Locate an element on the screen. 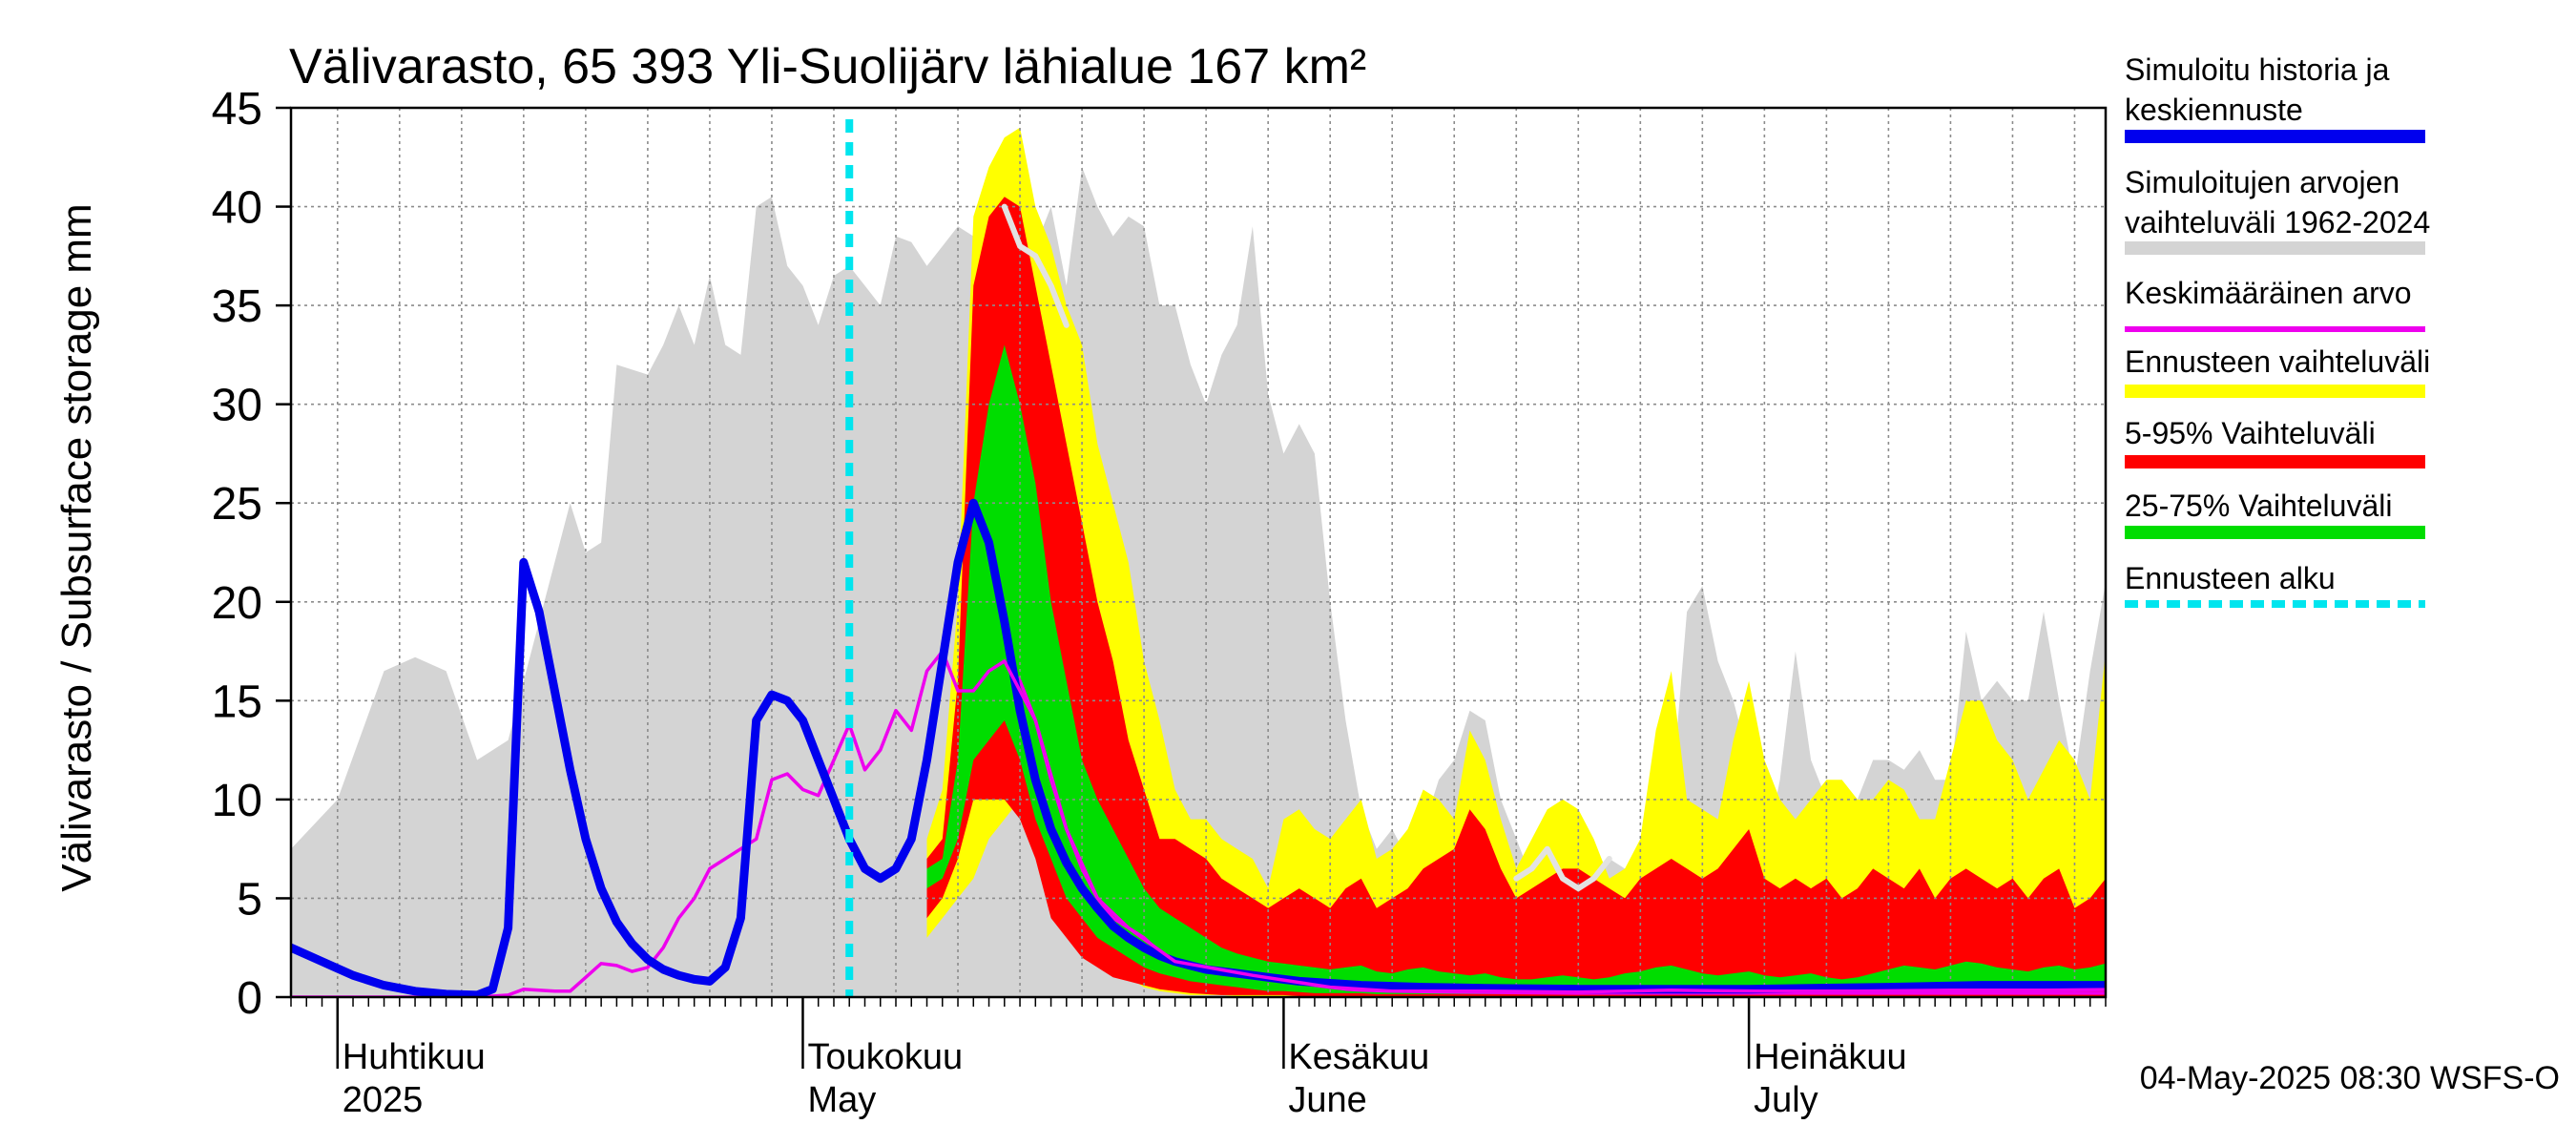 This screenshot has width=2576, height=1145. legend-label: 25-75% Vaihteluväli is located at coordinates (2258, 506).